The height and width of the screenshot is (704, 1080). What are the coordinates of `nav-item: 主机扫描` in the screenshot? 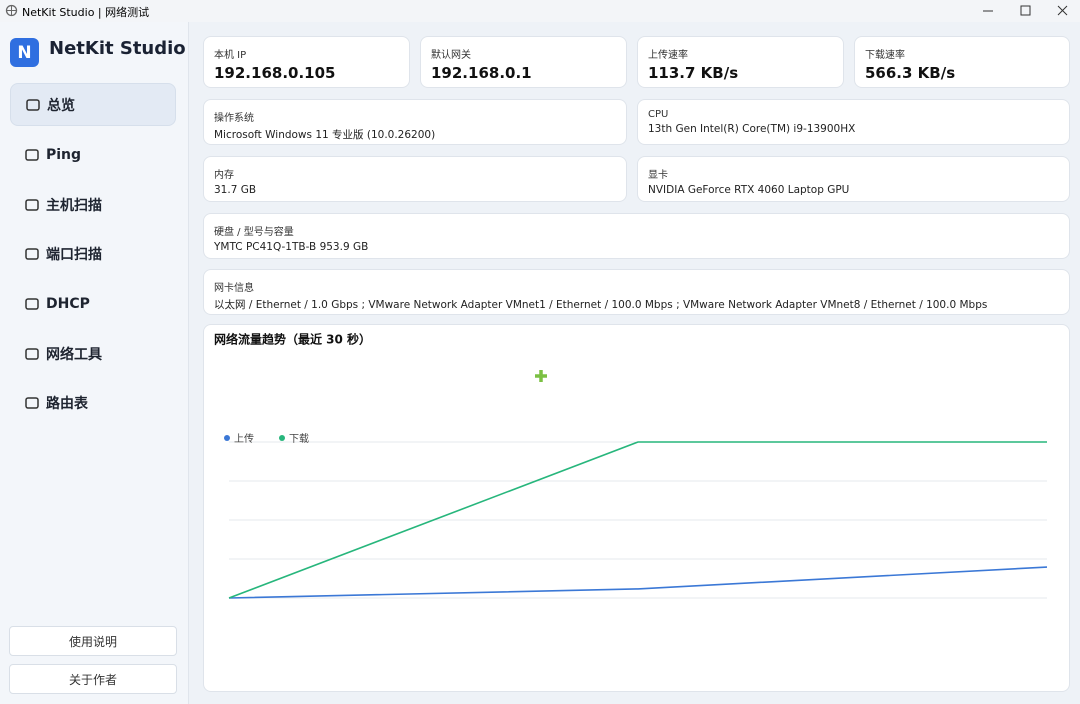 It's located at (93, 204).